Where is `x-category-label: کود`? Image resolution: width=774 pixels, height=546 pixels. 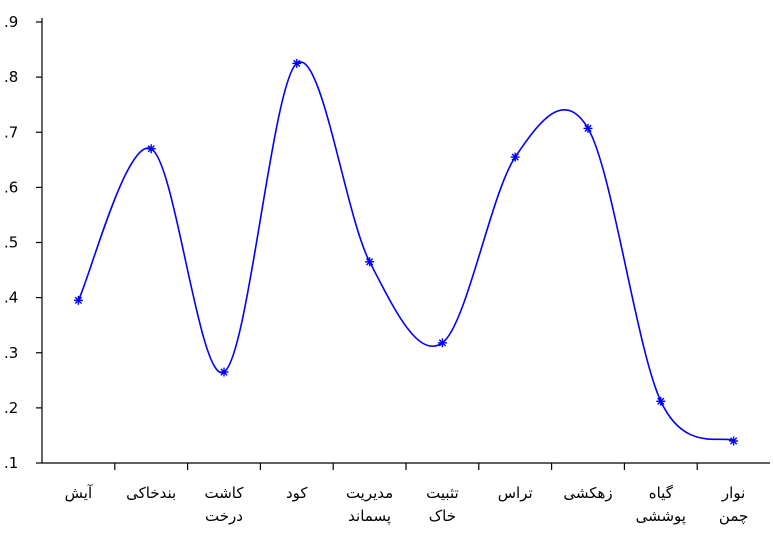
x-category-label: کود is located at coordinates (297, 493).